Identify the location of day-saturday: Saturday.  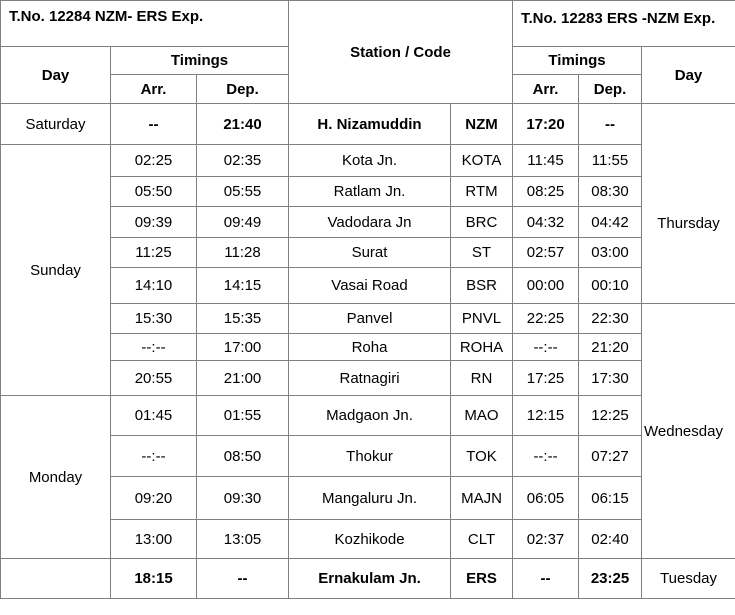
(55, 124).